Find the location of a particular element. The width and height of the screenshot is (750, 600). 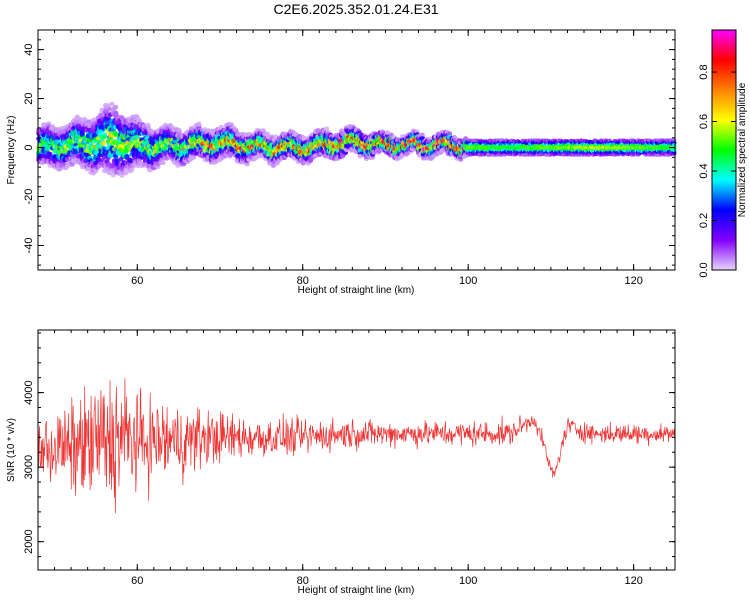

spectrogram-heatmap is located at coordinates (356, 139).